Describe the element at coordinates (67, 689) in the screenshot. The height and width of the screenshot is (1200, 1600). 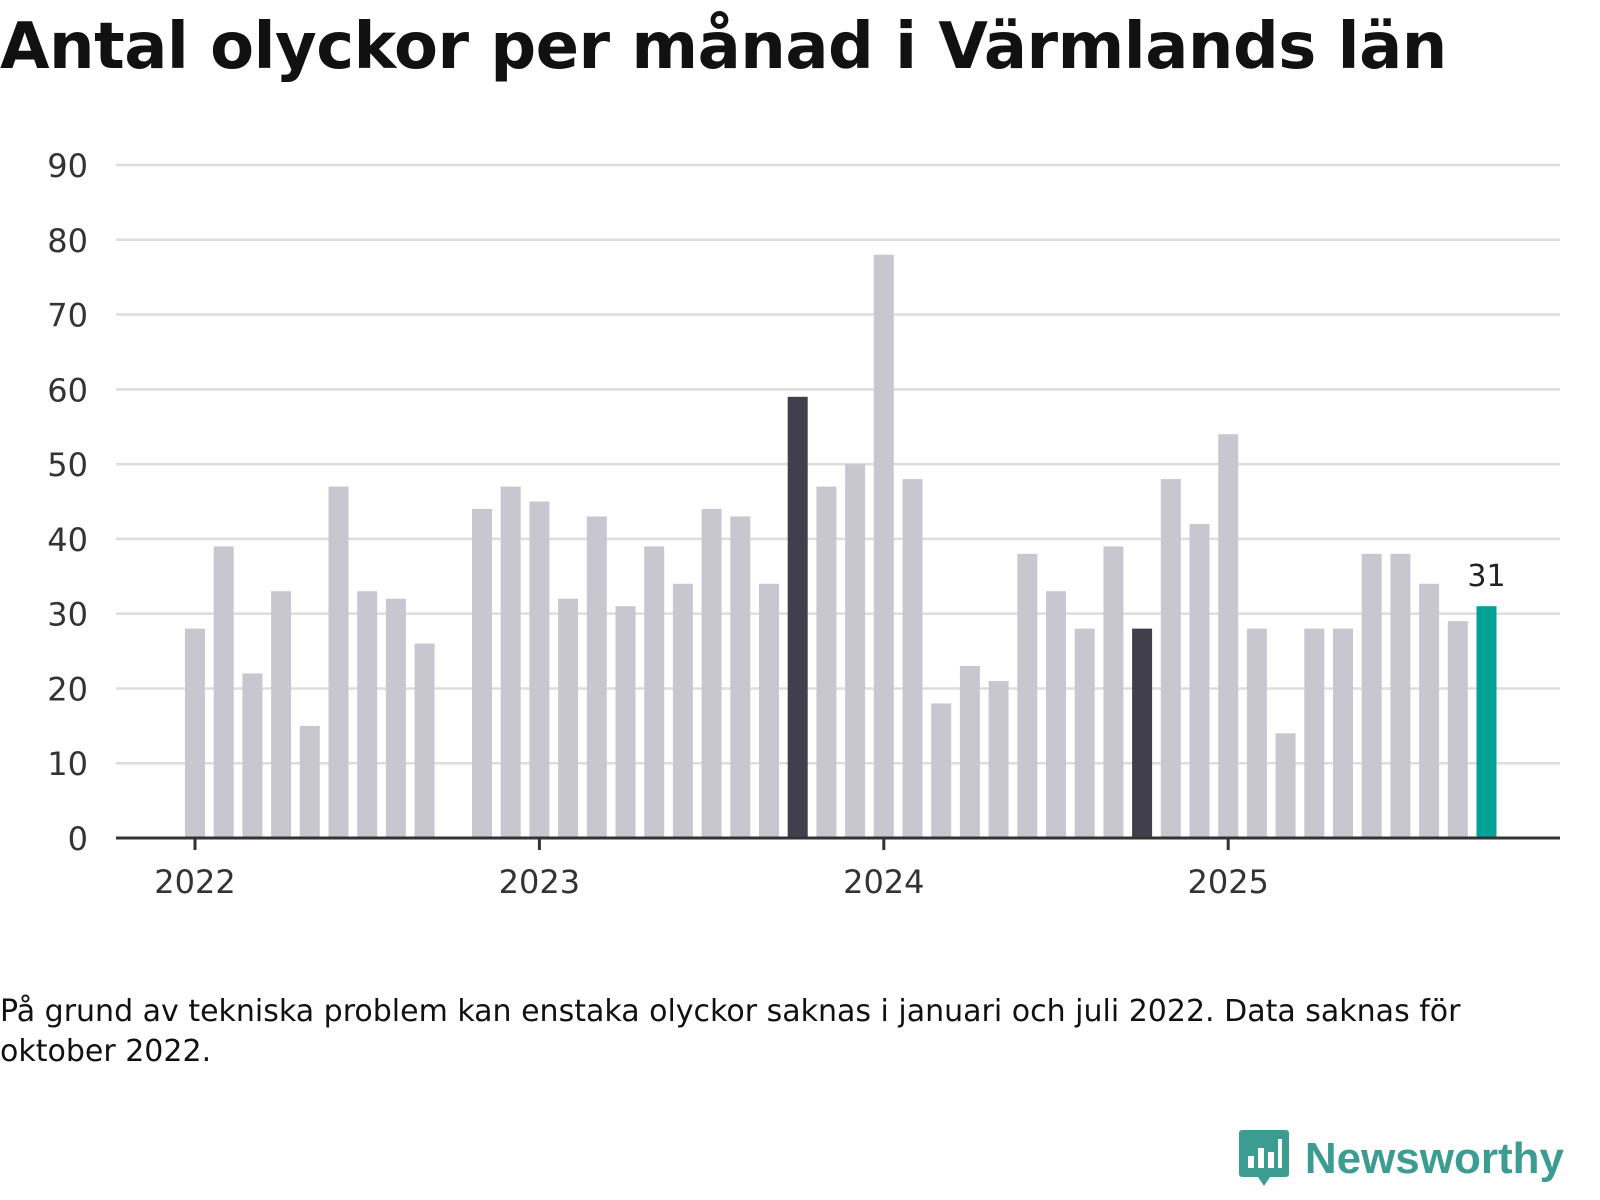
I see `y-tick-label: 20` at that location.